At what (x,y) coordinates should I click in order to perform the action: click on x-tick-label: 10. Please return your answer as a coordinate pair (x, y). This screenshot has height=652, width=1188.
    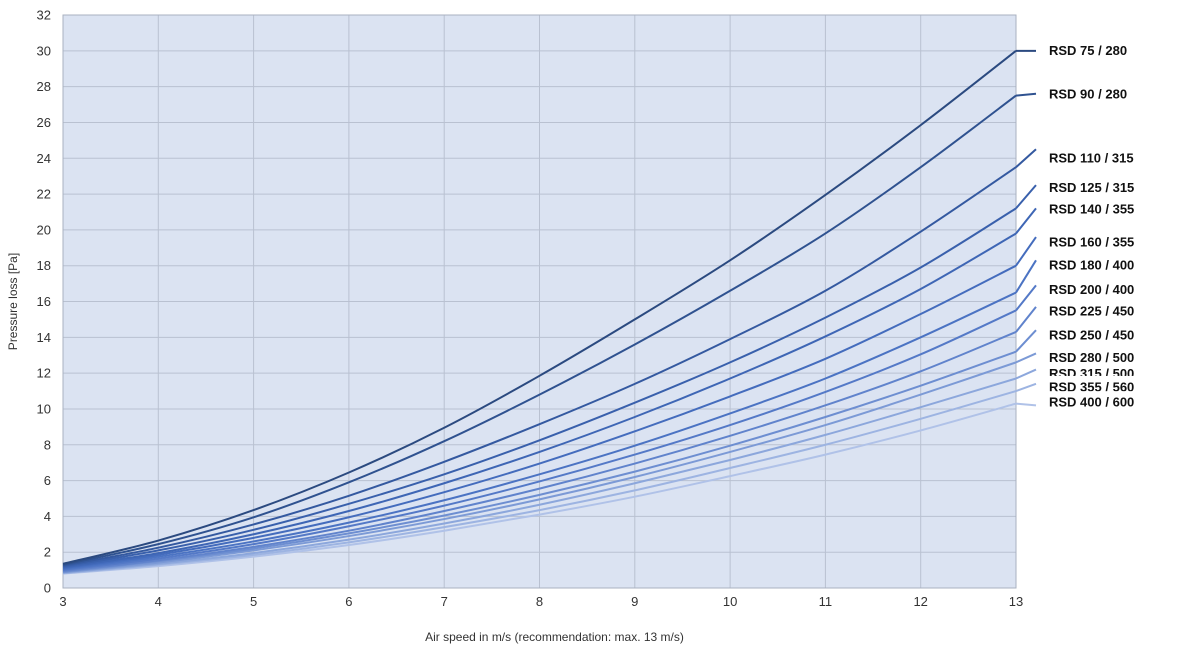
    Looking at the image, I should click on (730, 601).